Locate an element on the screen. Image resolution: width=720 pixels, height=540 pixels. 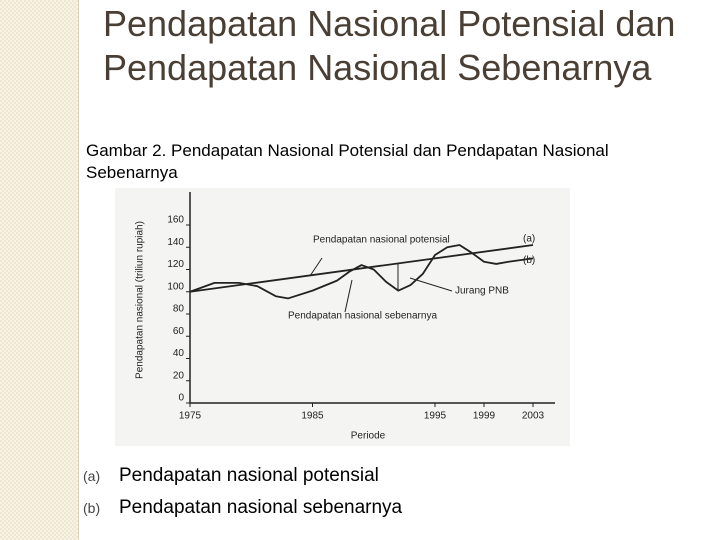
annotation: Pendapatan nasional sebenarnya is located at coordinates (362, 316).